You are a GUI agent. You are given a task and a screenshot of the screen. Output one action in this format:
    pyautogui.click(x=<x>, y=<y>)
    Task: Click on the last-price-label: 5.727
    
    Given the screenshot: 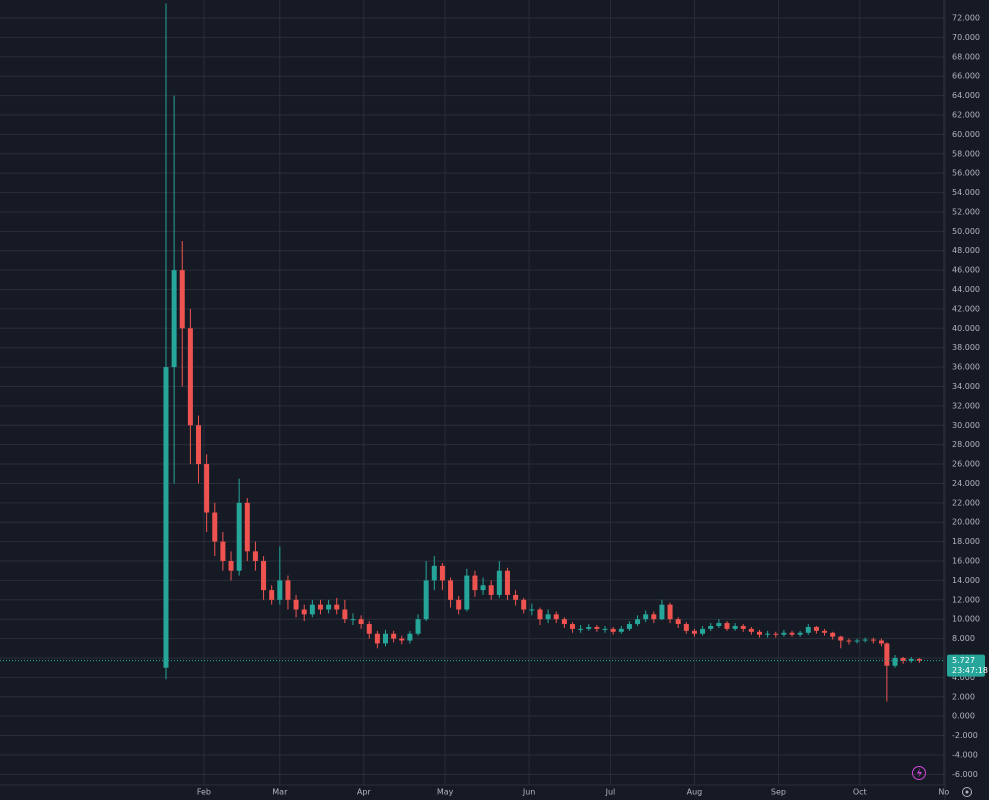 What is the action you would take?
    pyautogui.click(x=963, y=660)
    